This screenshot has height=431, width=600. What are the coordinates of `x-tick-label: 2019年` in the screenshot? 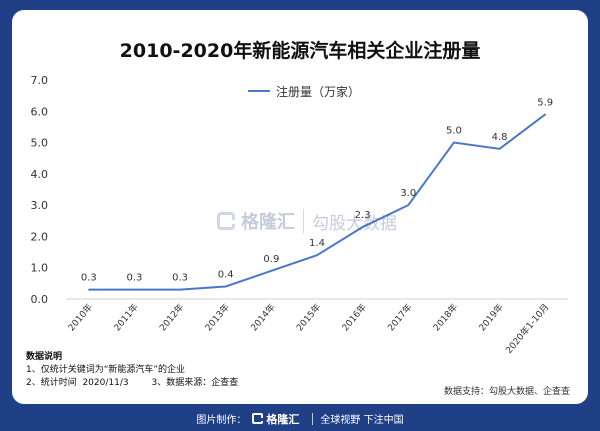 It's located at (491, 317).